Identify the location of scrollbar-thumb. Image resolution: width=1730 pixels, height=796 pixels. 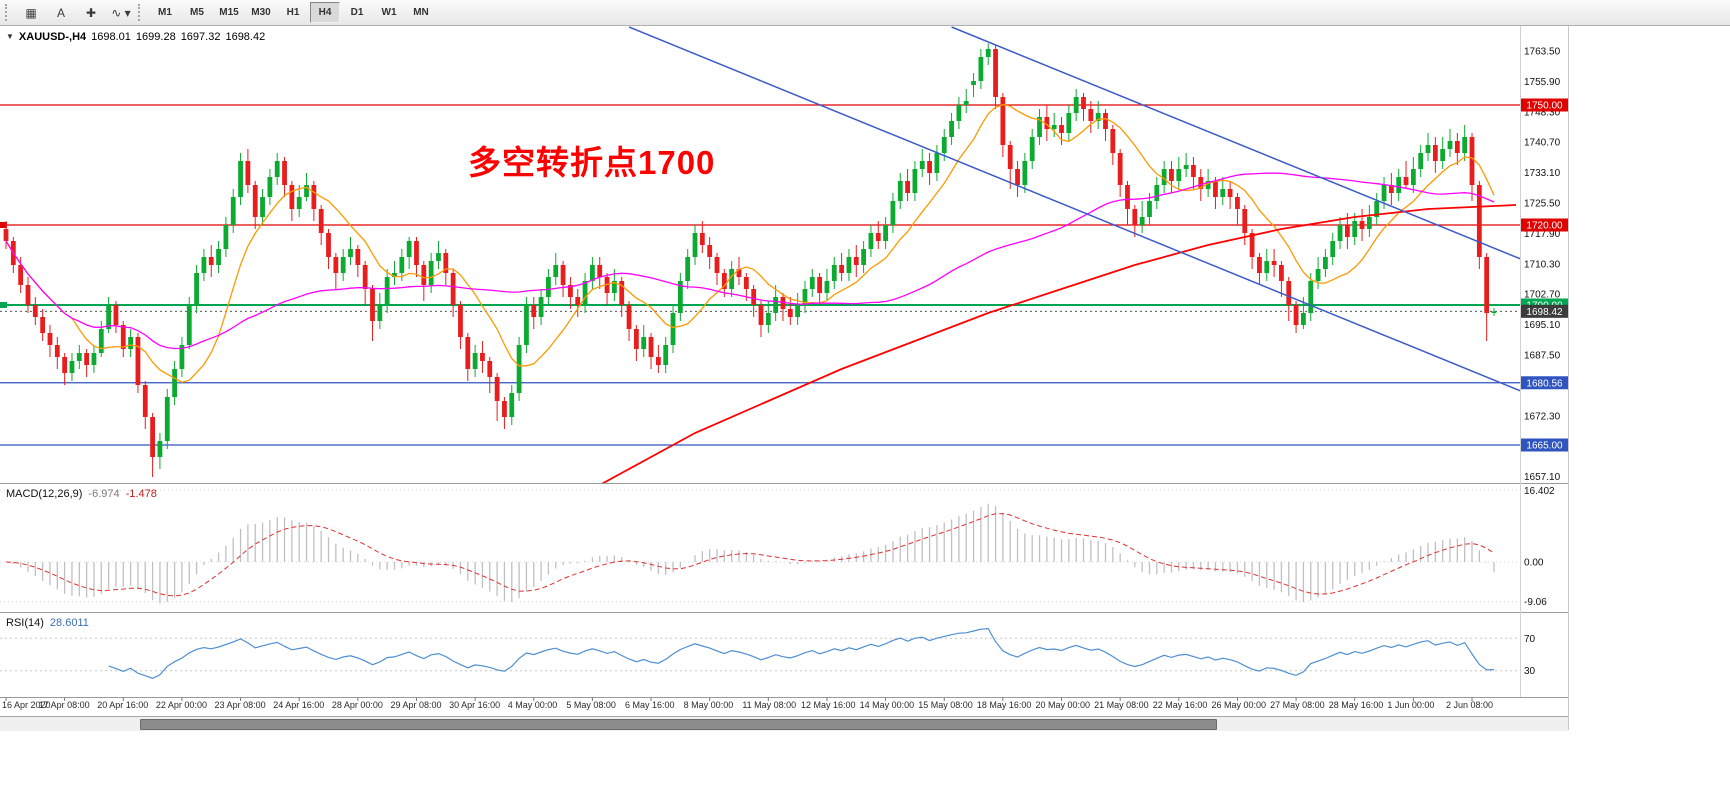
(678, 724).